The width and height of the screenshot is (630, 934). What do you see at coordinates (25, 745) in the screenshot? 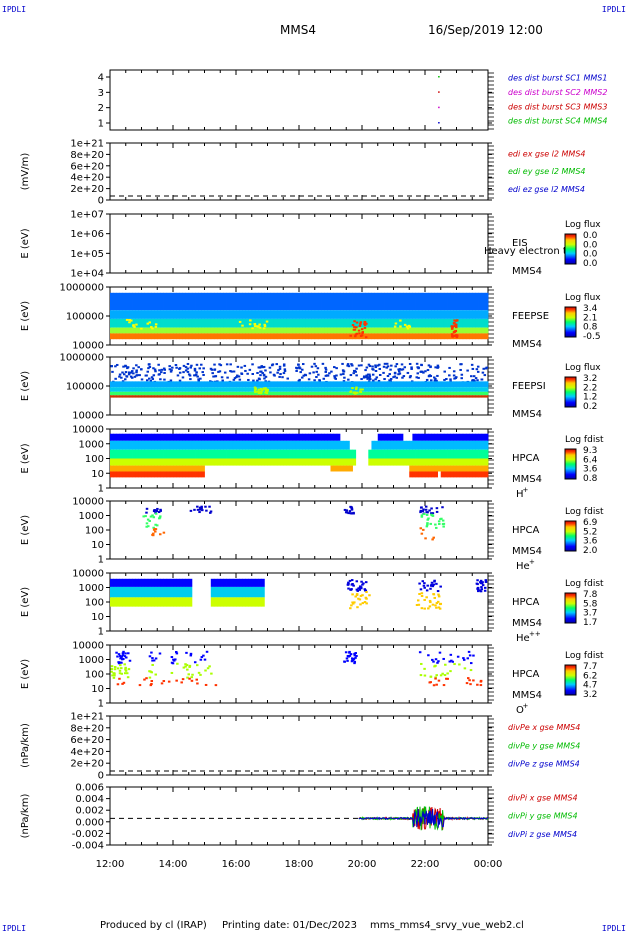
I see `y-axis-label-divpe: (nPa/km)` at bounding box center [25, 745].